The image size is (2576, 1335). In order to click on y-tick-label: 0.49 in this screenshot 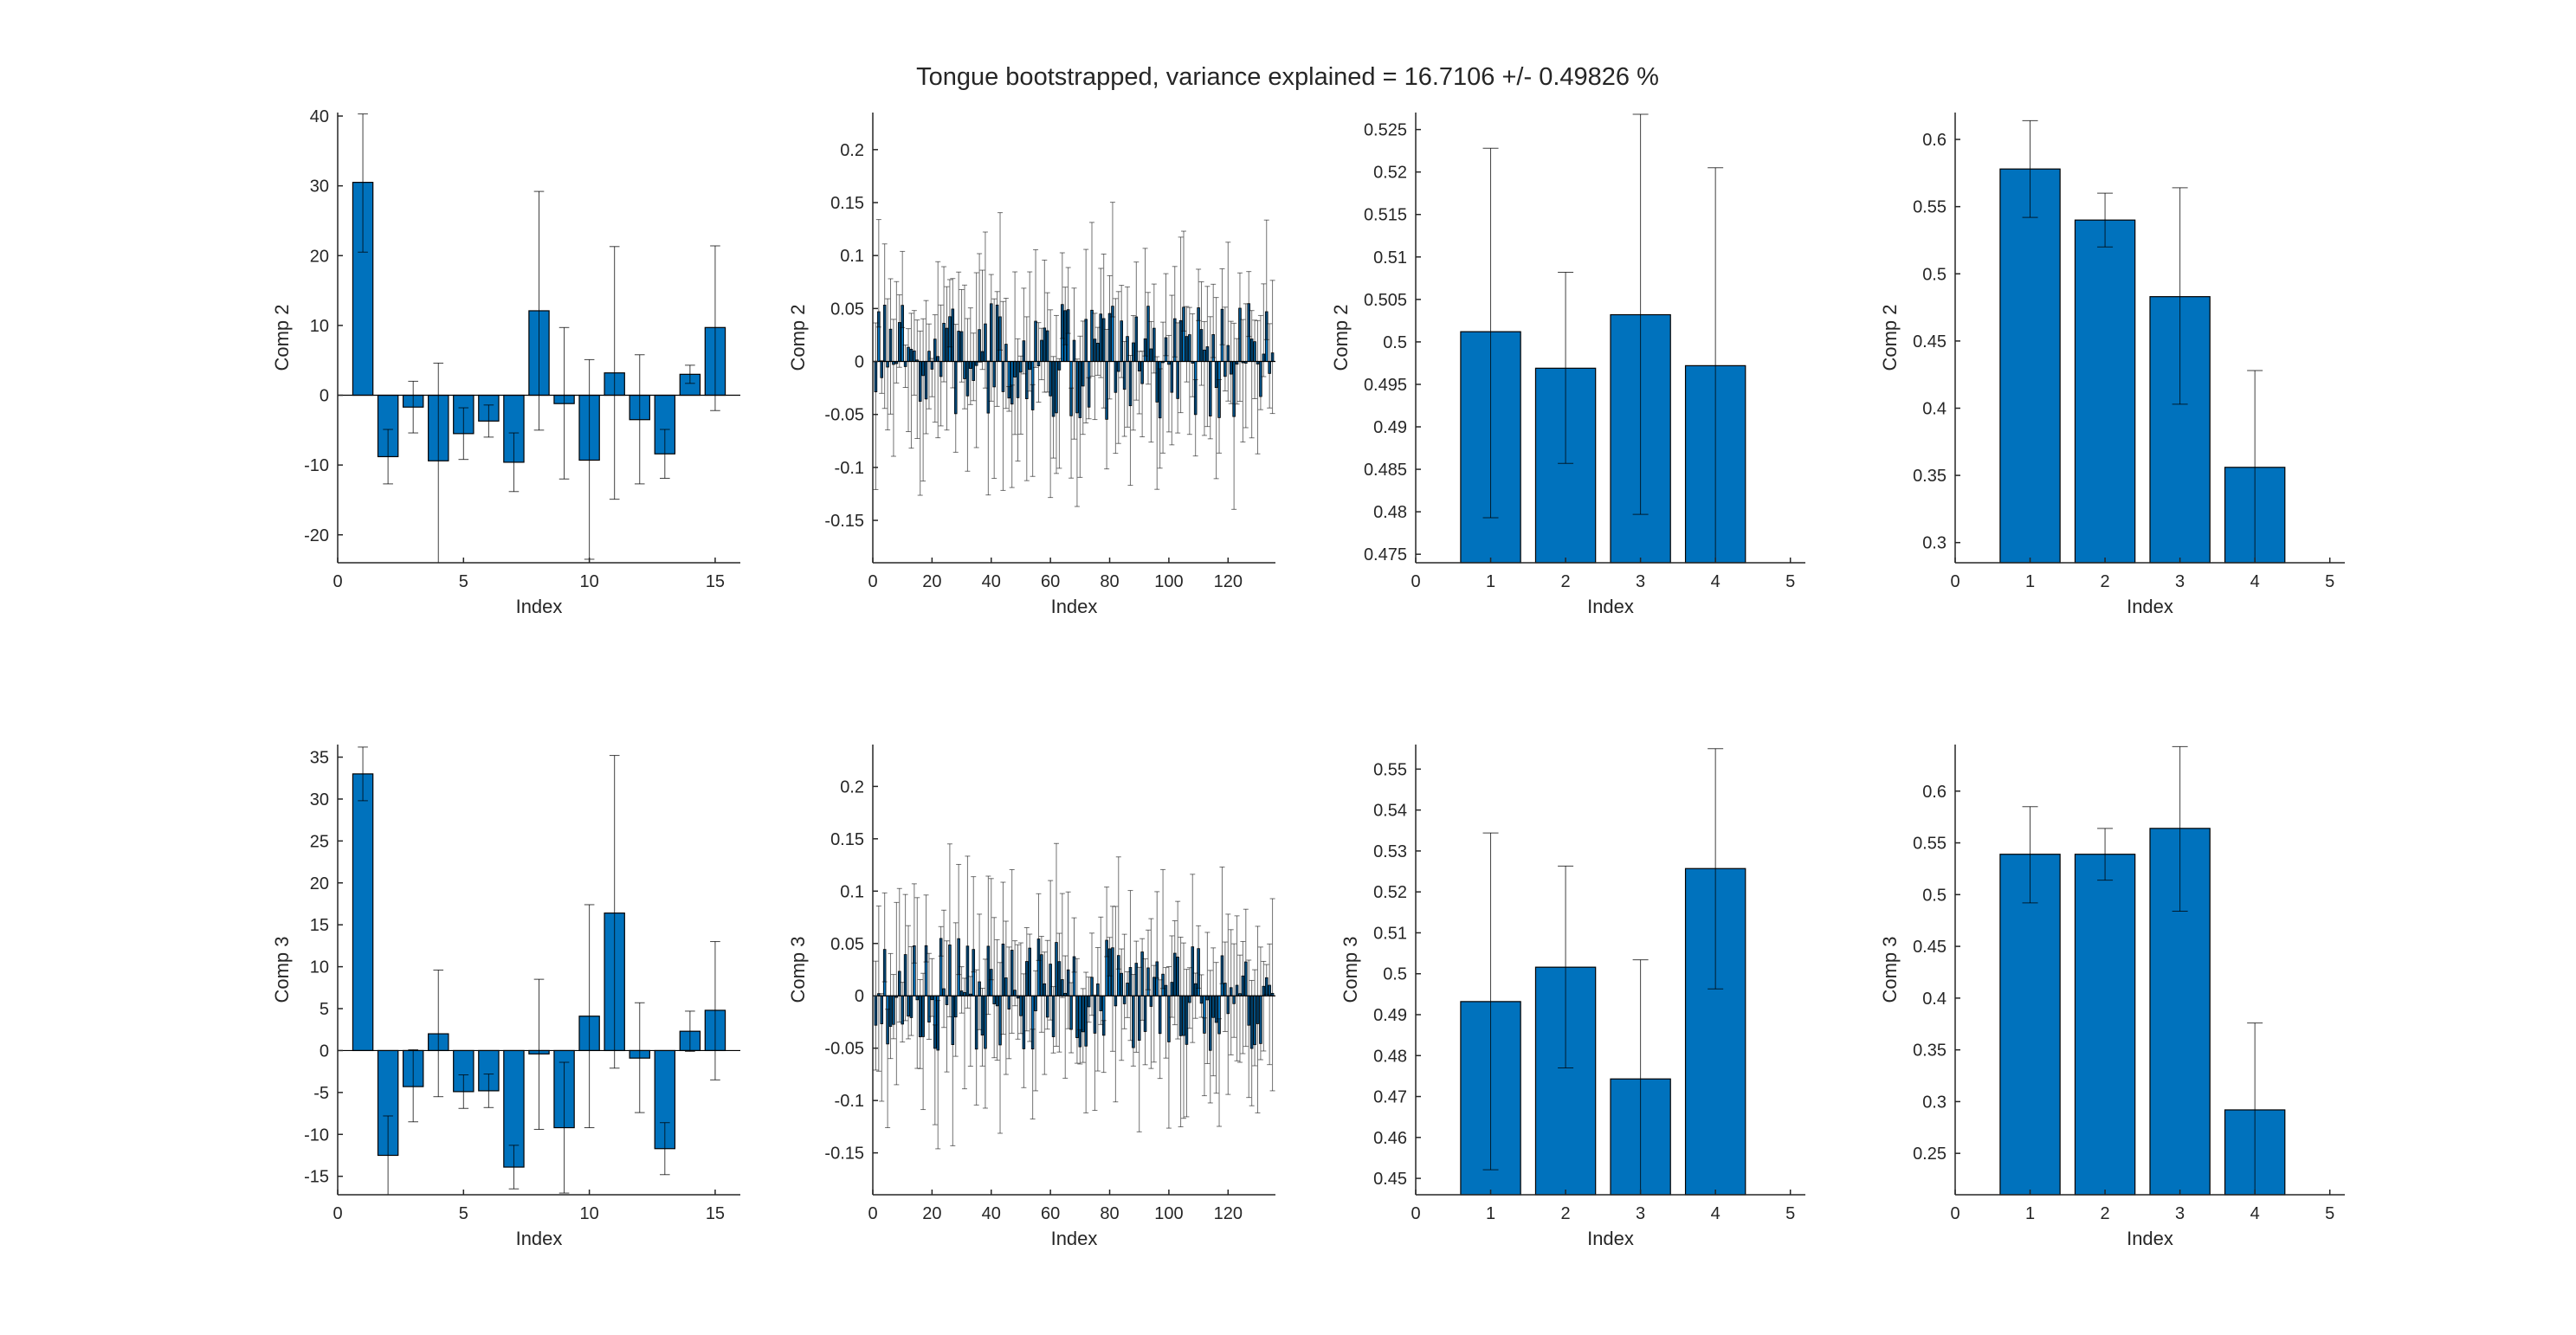, I will do `click(1390, 427)`.